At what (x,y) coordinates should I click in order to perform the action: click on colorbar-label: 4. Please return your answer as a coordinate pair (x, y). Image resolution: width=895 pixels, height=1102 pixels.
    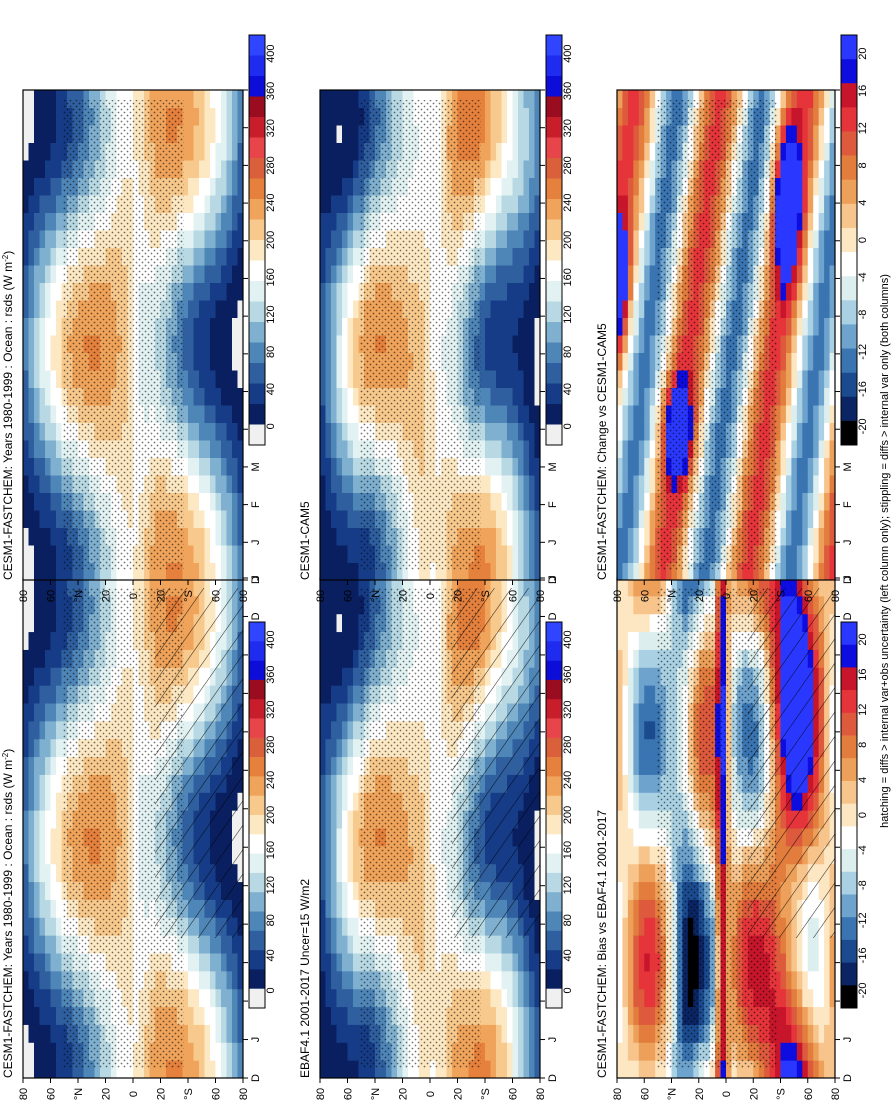
    Looking at the image, I should click on (863, 780).